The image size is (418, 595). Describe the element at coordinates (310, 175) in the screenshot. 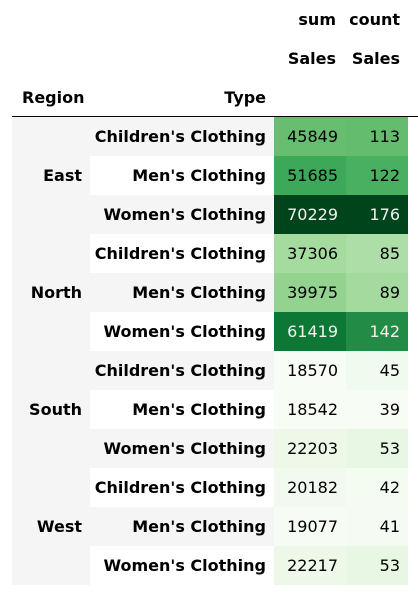

I see `sum-sales-cell: 51685` at that location.